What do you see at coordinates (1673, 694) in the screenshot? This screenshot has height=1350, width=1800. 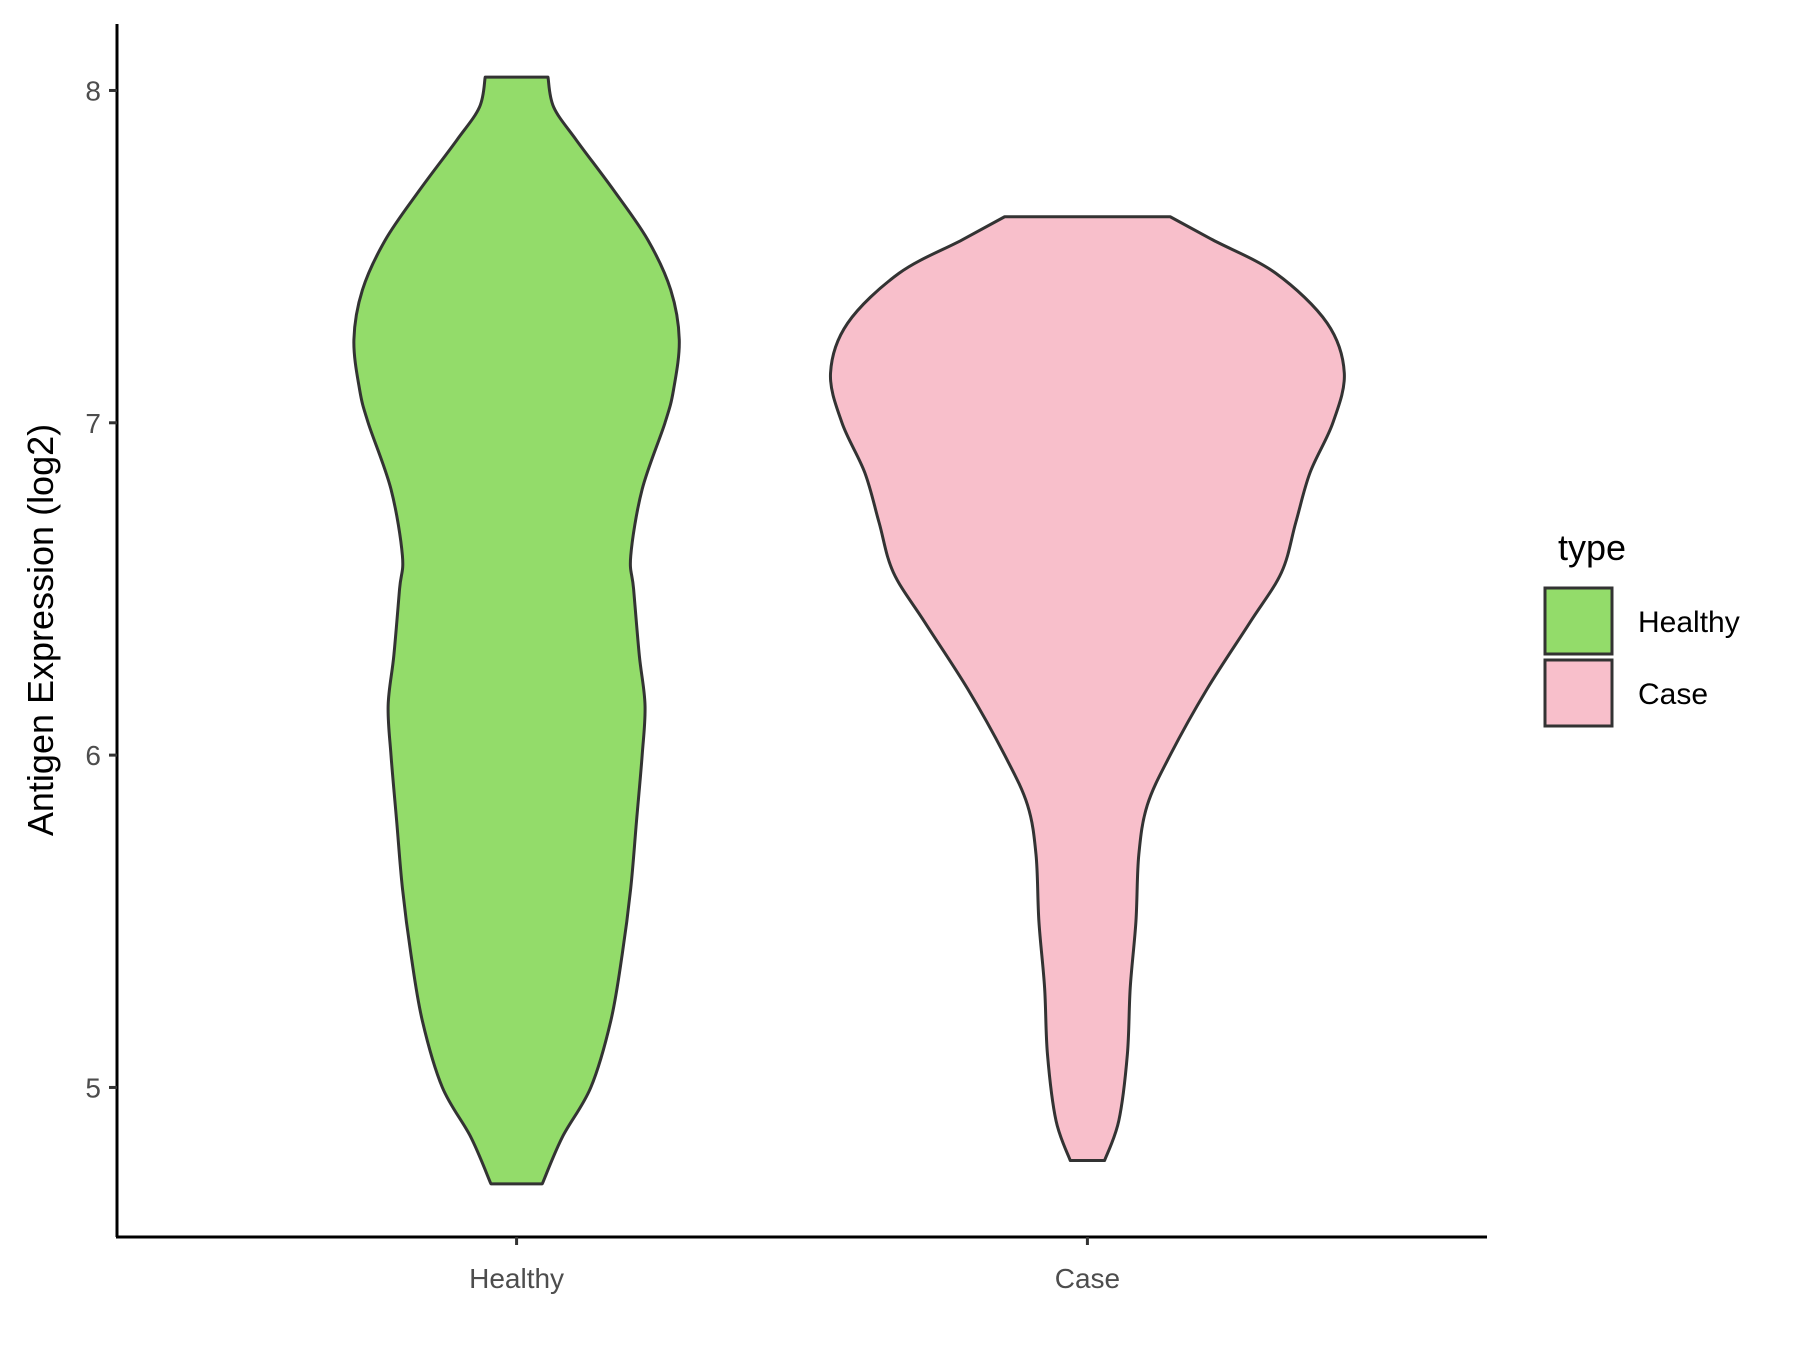 I see `legend-label-case: Case` at bounding box center [1673, 694].